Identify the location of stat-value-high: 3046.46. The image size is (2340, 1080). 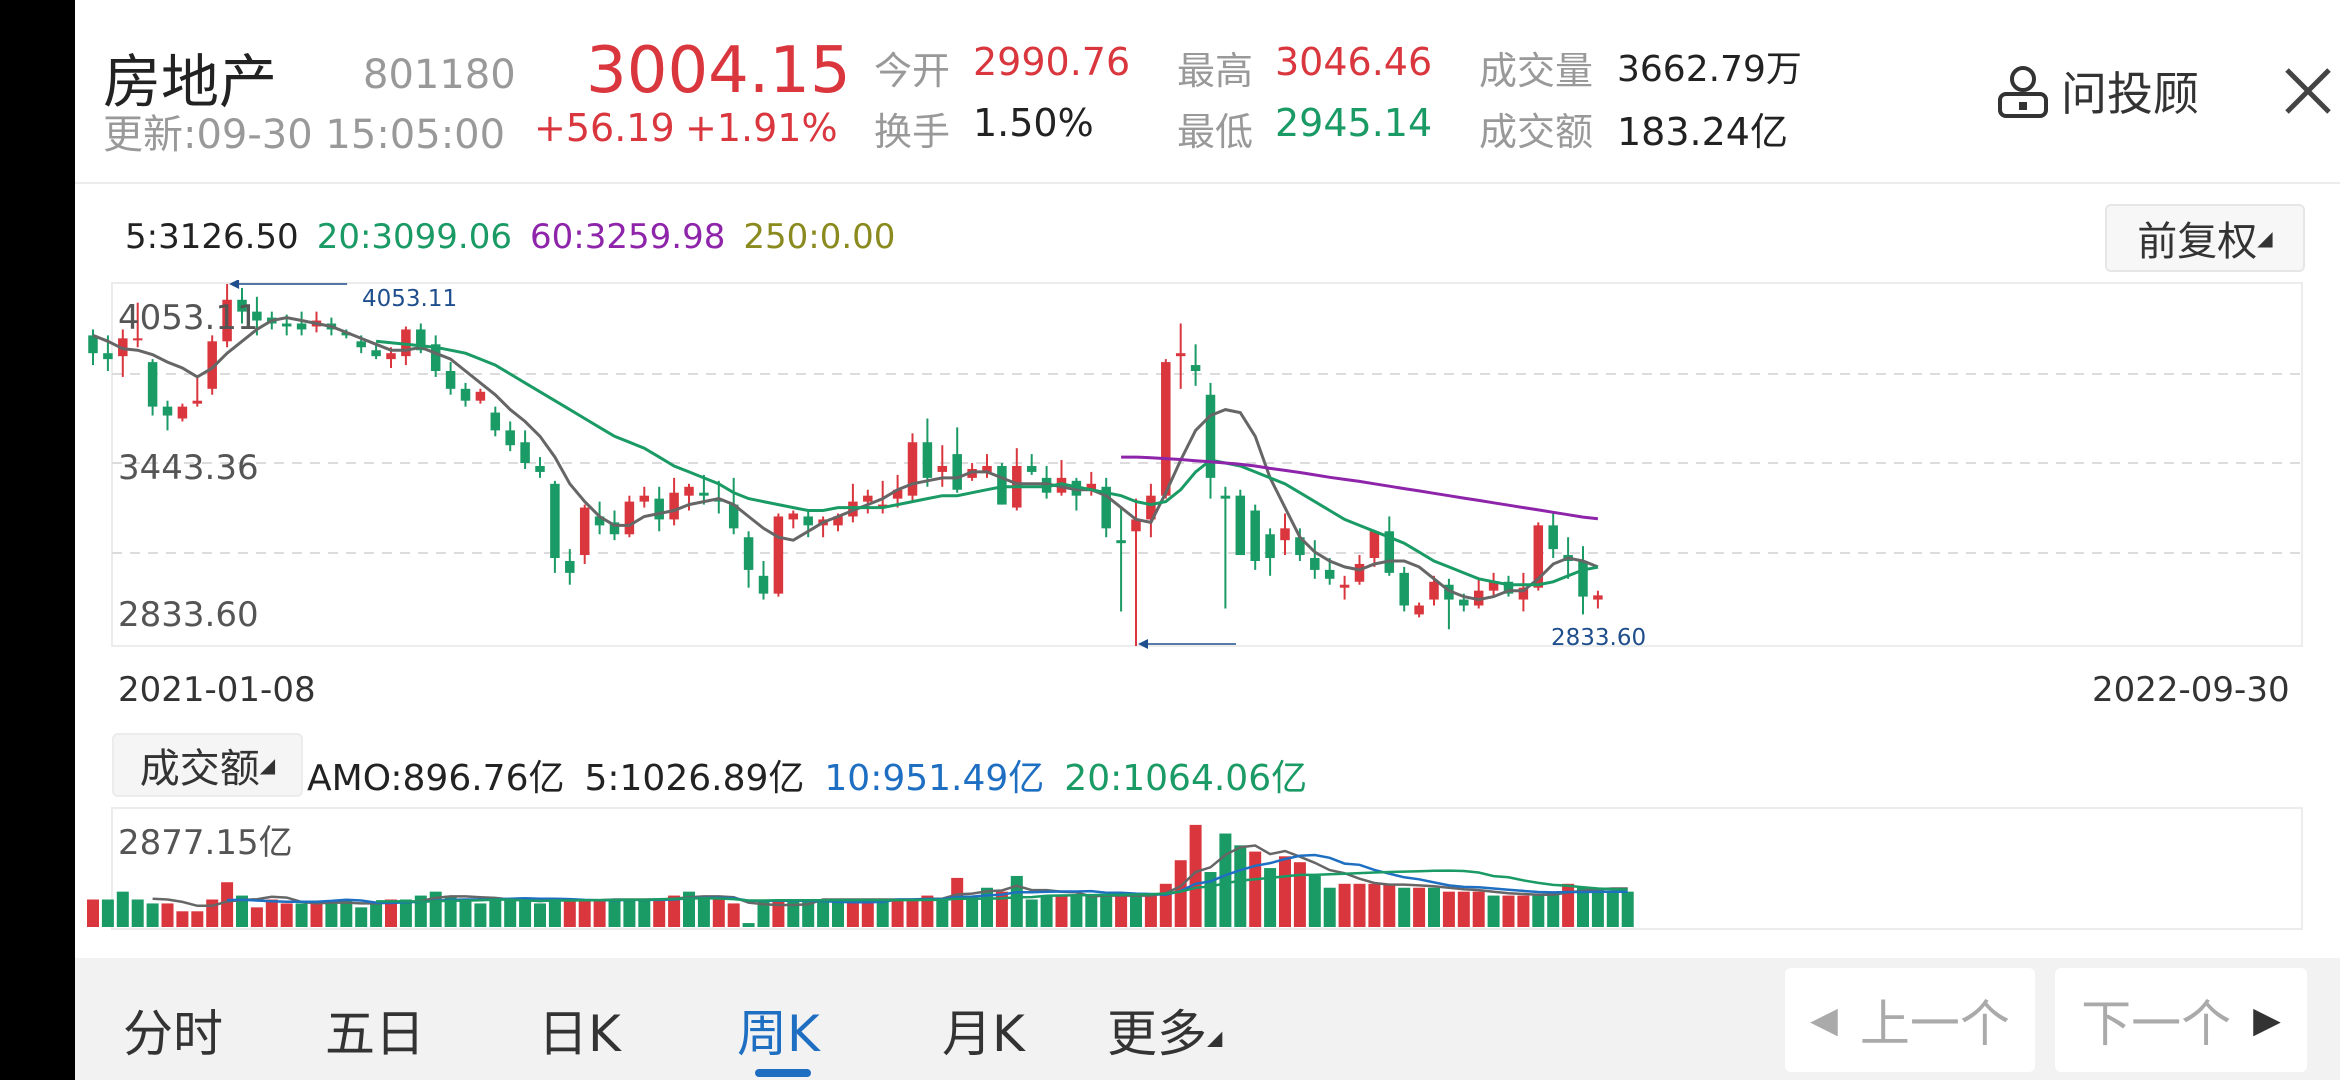
(1354, 62).